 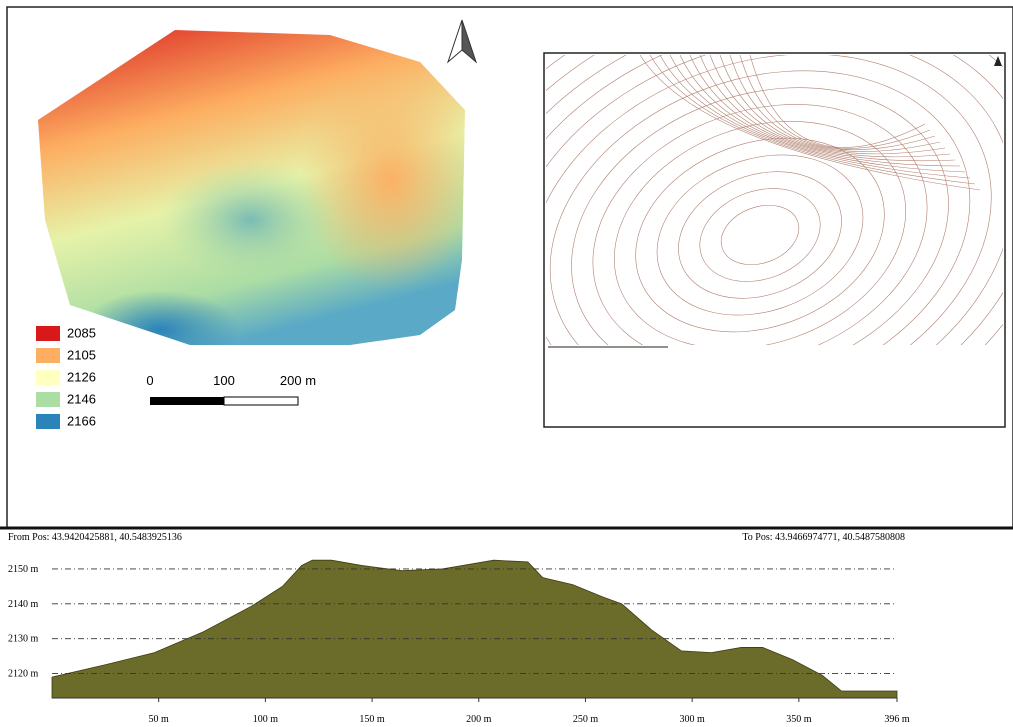 I want to click on x-tick-label: 300 m, so click(x=693, y=719).